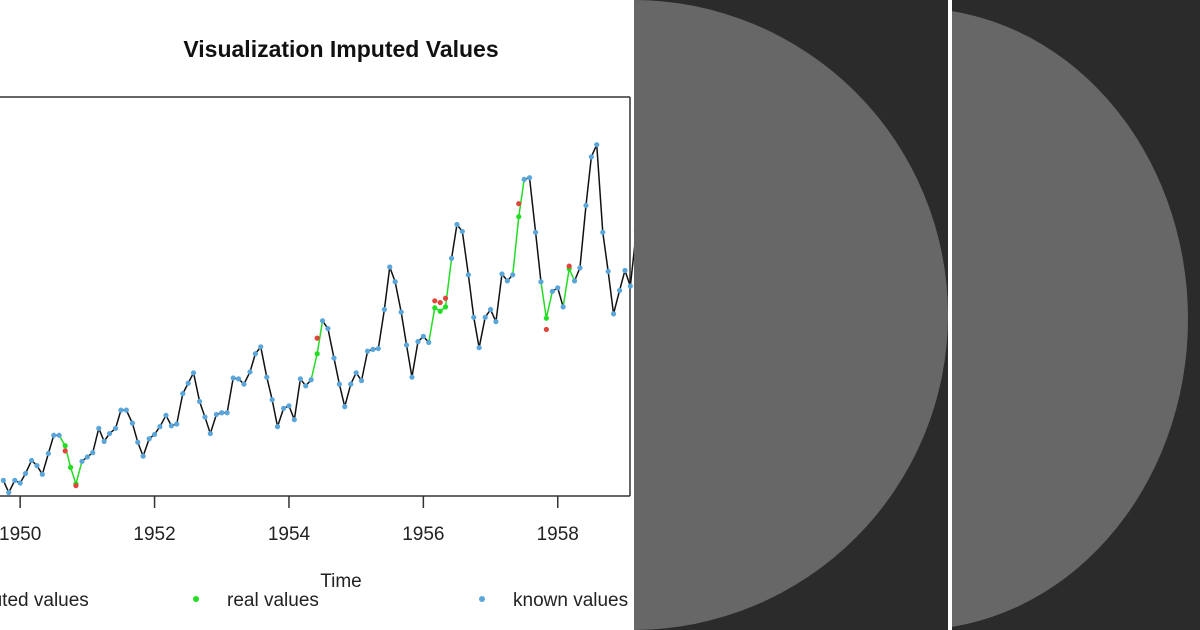 This screenshot has height=630, width=1200. Describe the element at coordinates (273, 600) in the screenshot. I see `legend-label: real values` at that location.